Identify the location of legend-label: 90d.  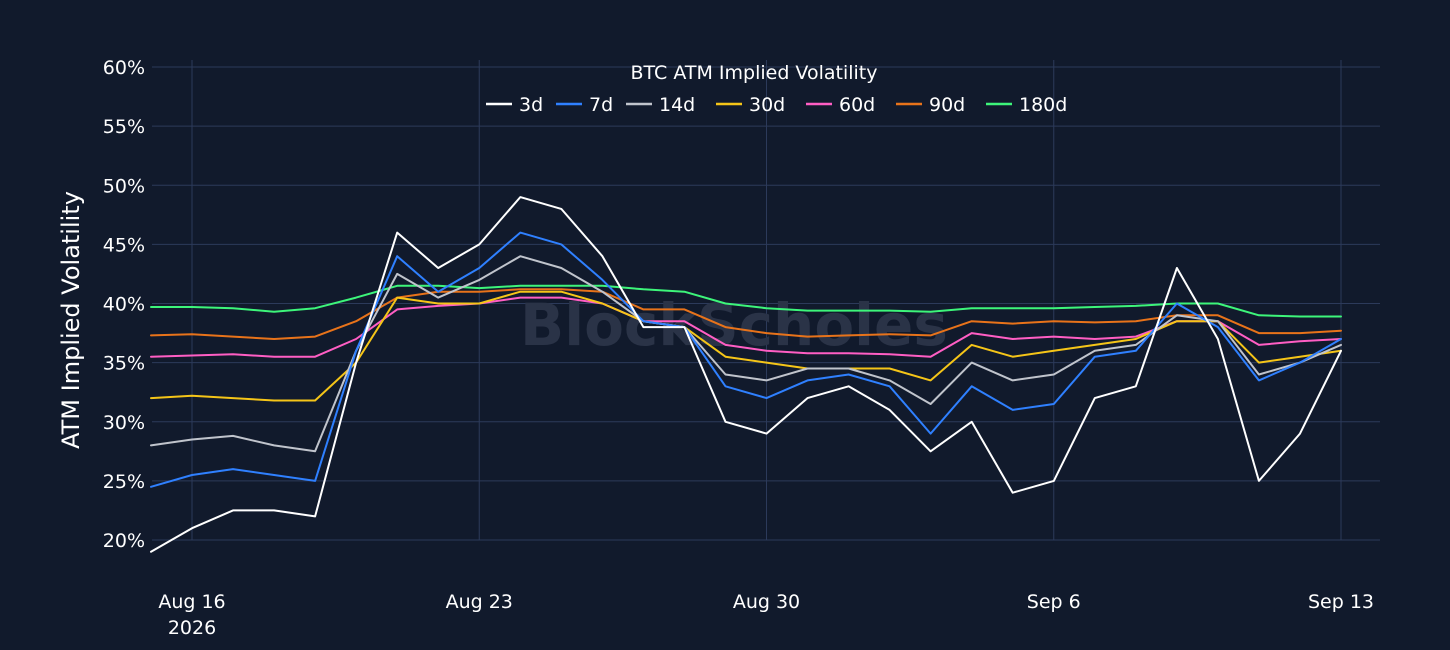
(947, 105).